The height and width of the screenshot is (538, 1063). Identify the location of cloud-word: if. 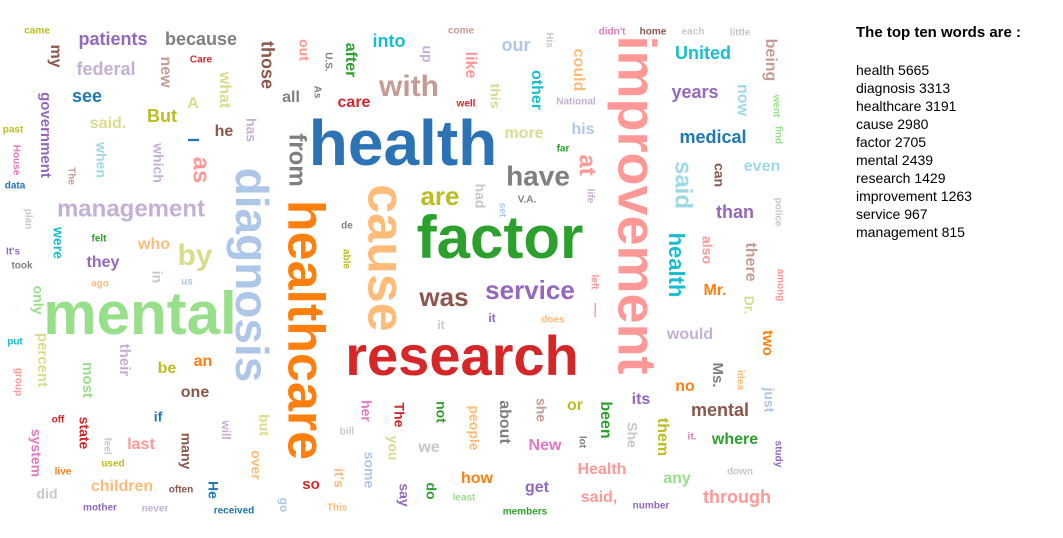
(158, 417).